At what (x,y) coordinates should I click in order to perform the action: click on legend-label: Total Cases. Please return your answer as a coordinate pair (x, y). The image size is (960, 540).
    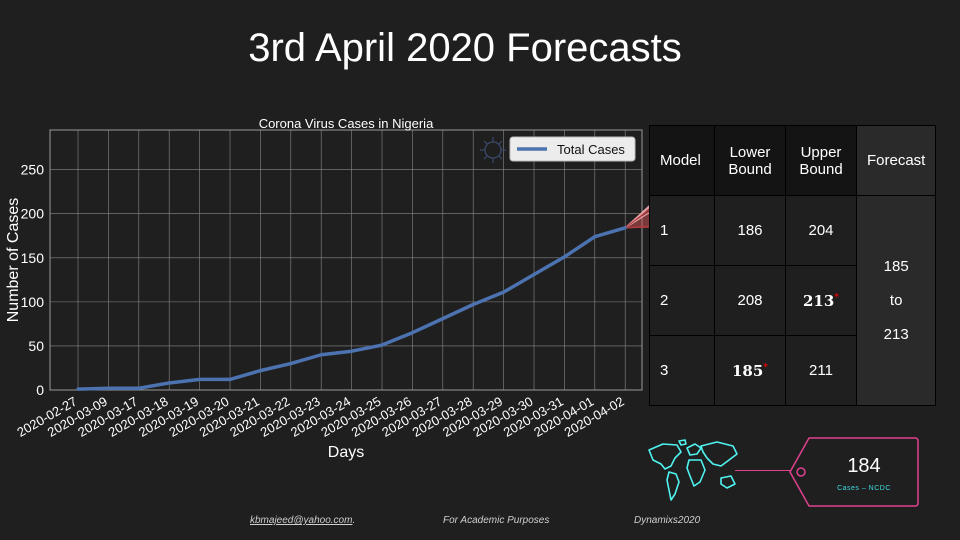
    Looking at the image, I should click on (591, 149).